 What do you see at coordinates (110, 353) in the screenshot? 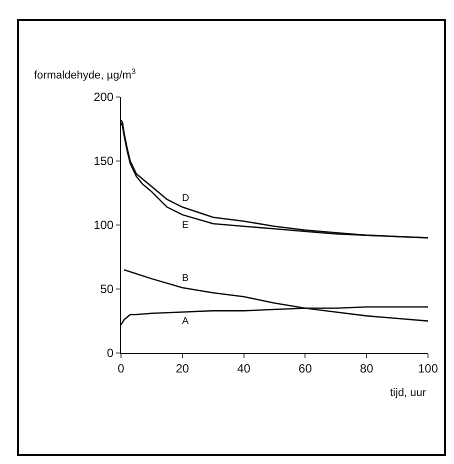
I see `y-tick-label: 0` at bounding box center [110, 353].